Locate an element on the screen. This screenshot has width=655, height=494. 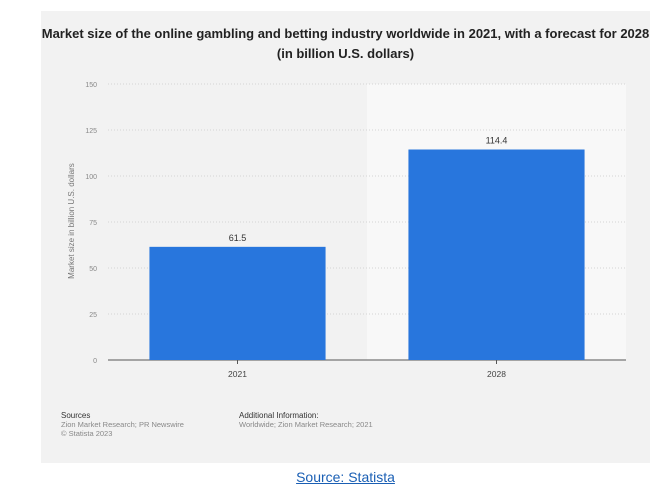
y-tick-label: 25 is located at coordinates (93, 315).